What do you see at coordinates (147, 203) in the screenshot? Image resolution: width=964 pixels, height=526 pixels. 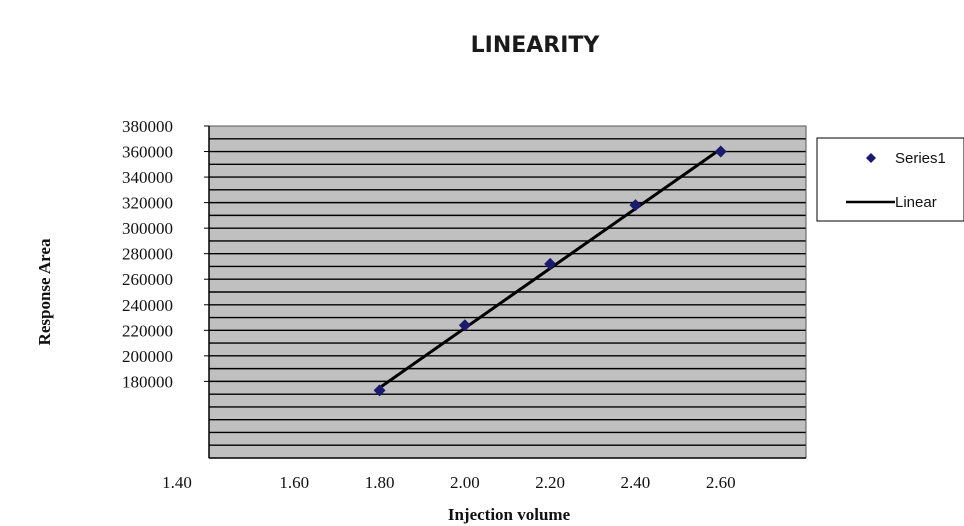 I see `y-tick-label: 320000` at bounding box center [147, 203].